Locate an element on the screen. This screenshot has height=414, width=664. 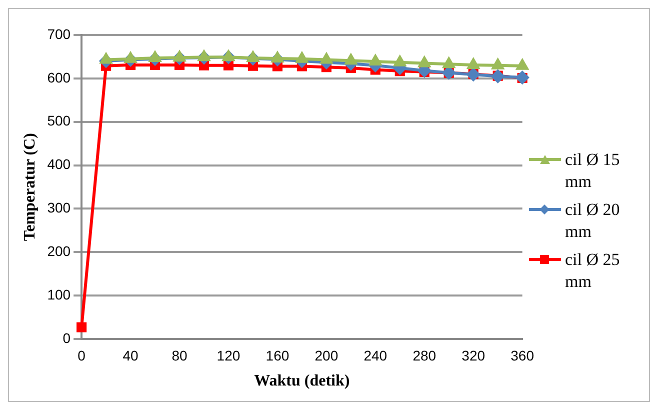
x-tick-label: 160 is located at coordinates (278, 355).